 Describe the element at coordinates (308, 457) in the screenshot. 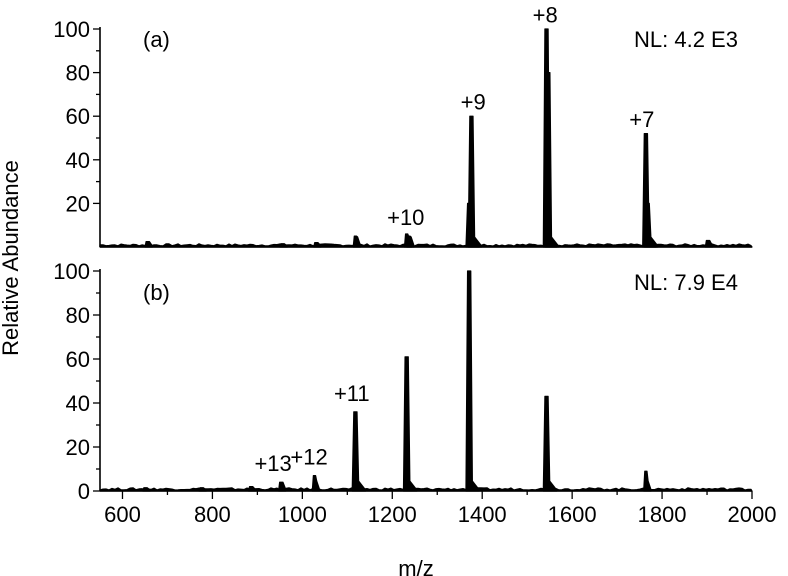

I see `charge-state-label: +12` at that location.